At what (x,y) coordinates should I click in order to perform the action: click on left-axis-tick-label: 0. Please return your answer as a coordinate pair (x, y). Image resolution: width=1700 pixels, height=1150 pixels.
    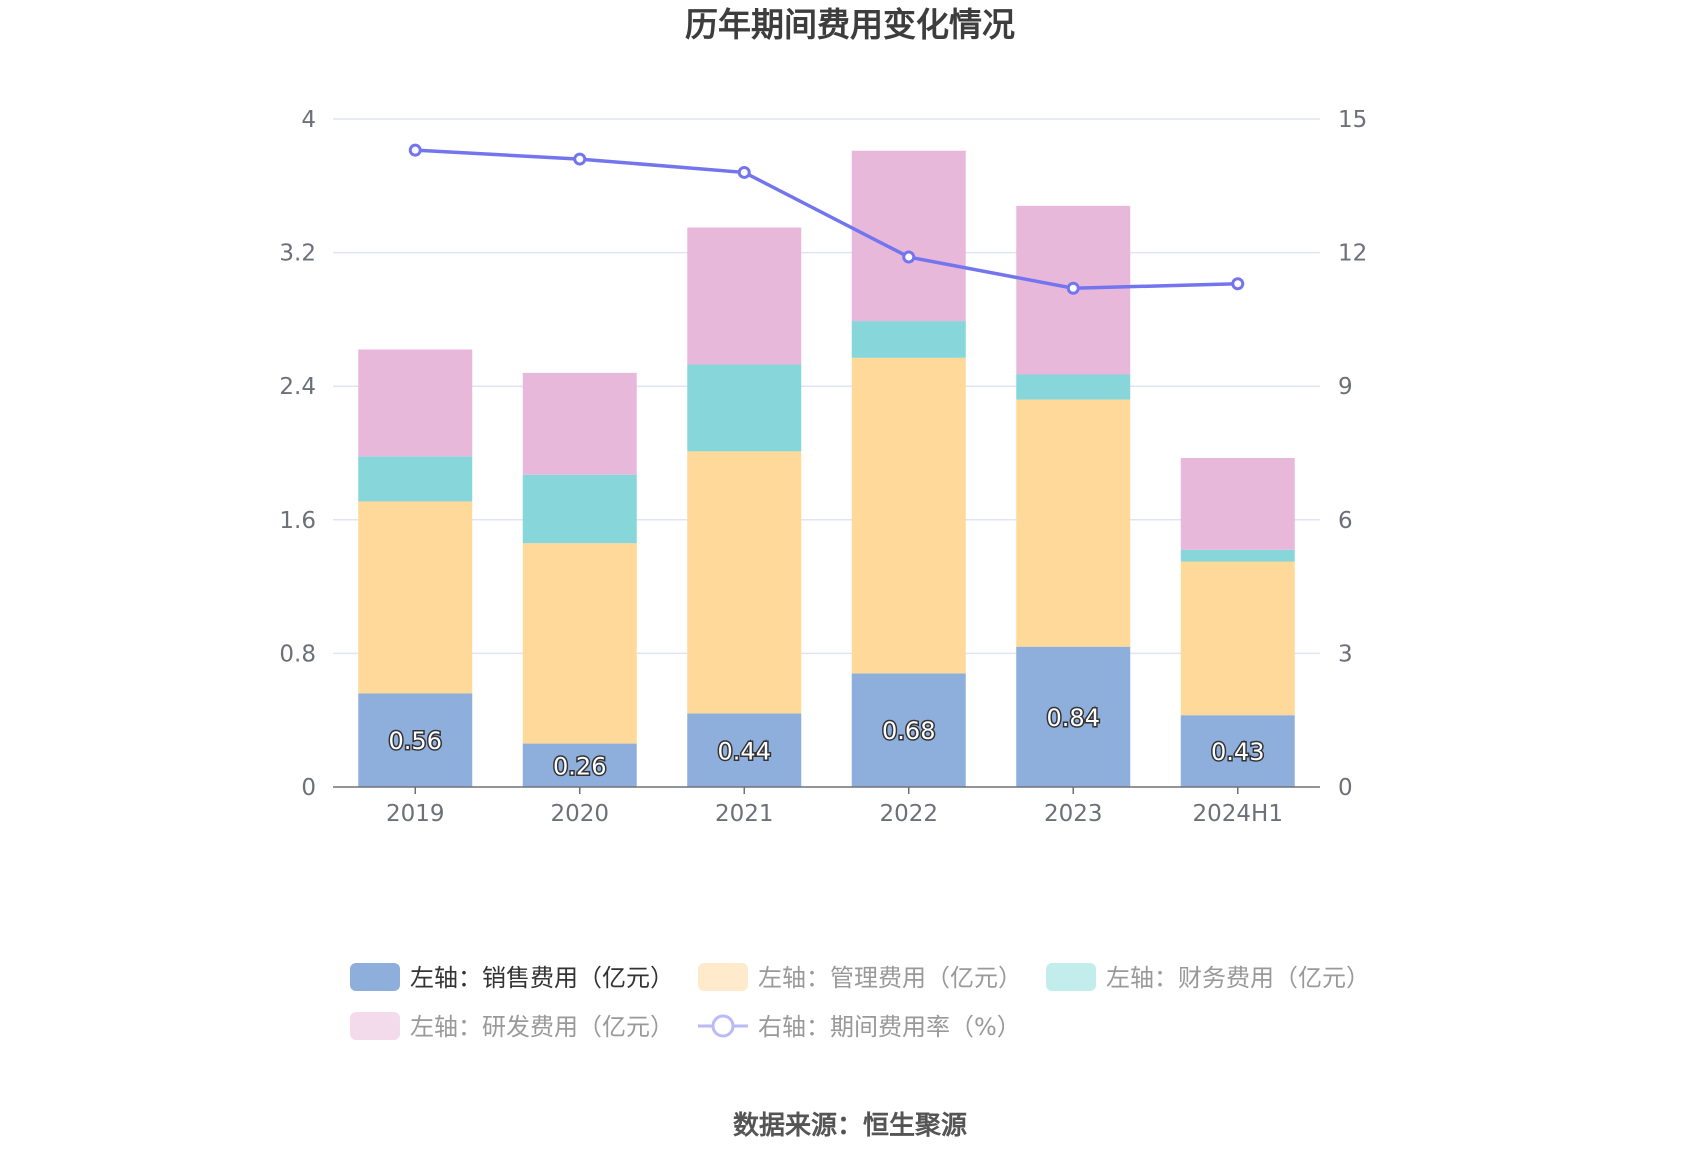
    Looking at the image, I should click on (308, 788).